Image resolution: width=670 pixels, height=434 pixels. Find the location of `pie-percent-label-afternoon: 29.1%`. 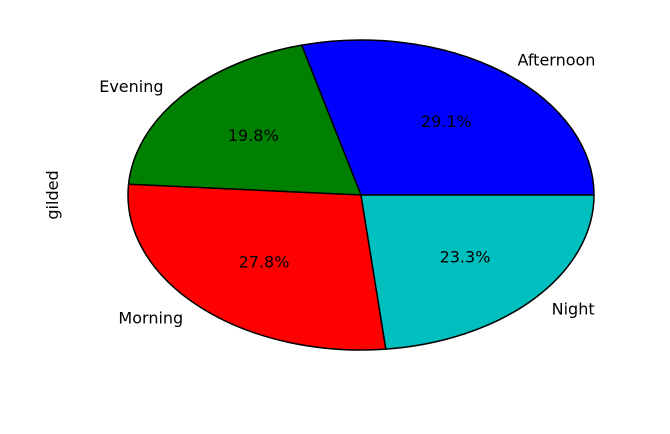

pie-percent-label-afternoon: 29.1% is located at coordinates (446, 121).